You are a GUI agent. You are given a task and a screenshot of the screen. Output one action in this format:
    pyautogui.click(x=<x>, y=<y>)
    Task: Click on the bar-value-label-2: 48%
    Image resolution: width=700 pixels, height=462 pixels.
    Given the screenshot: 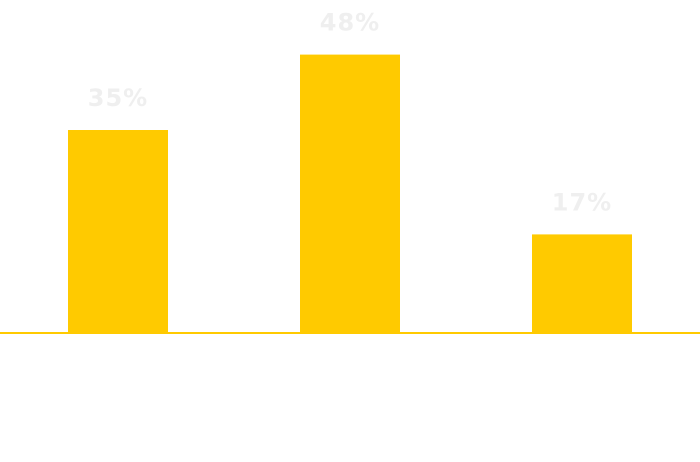 What is the action you would take?
    pyautogui.click(x=350, y=23)
    